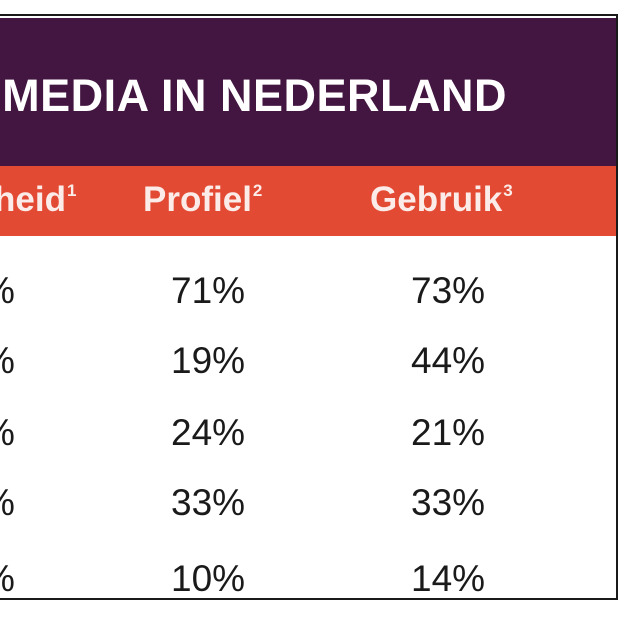 The image size is (620, 620). What do you see at coordinates (71, 190) in the screenshot?
I see `footnote-marker: 1` at bounding box center [71, 190].